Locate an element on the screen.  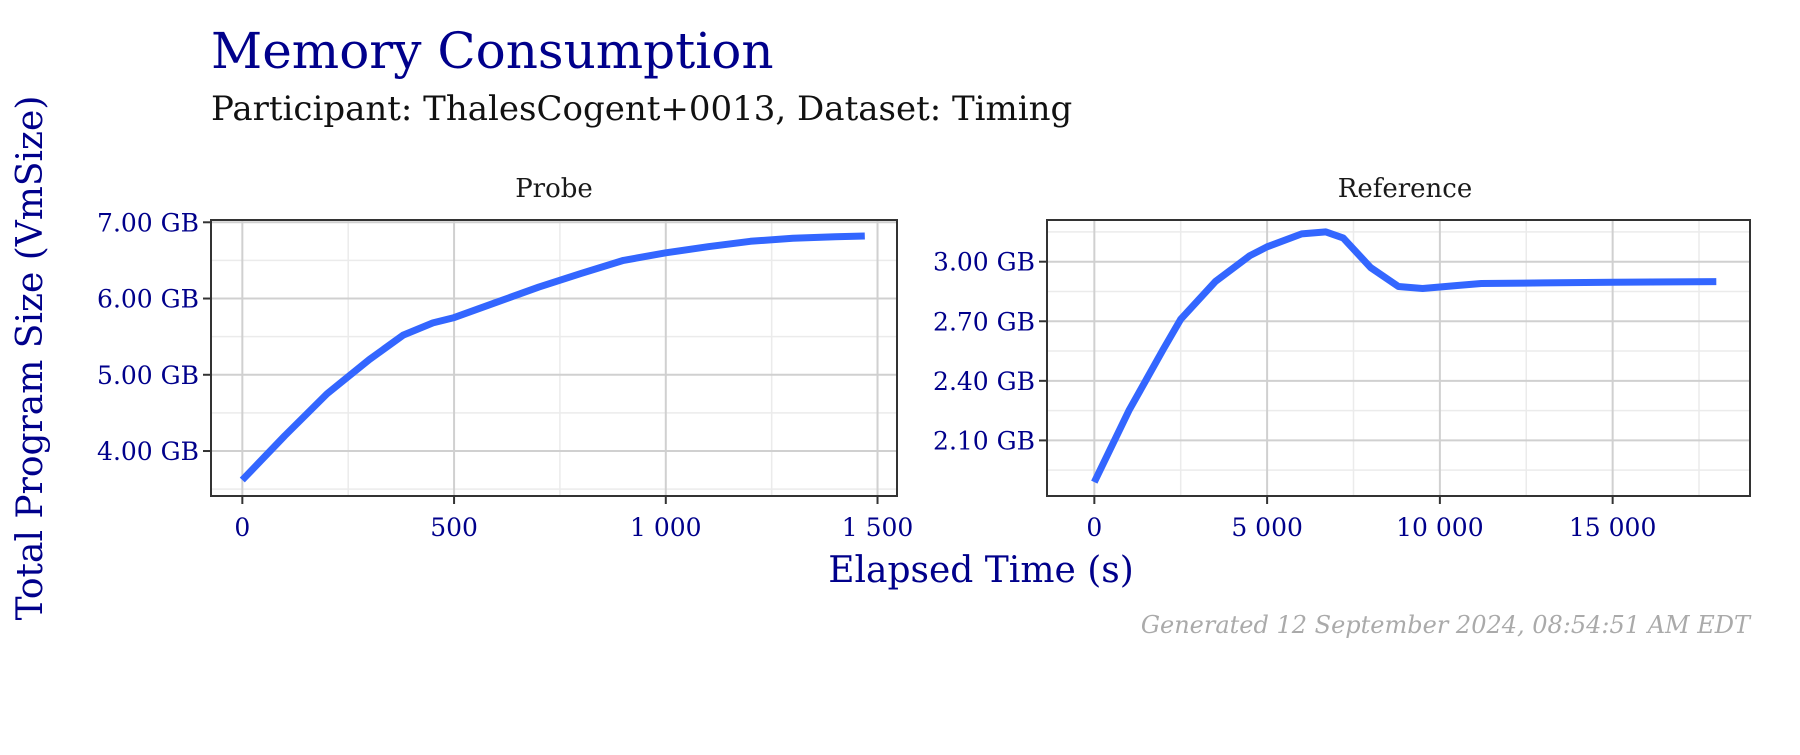
y-tick-label: 2.10 GB is located at coordinates (984, 440).